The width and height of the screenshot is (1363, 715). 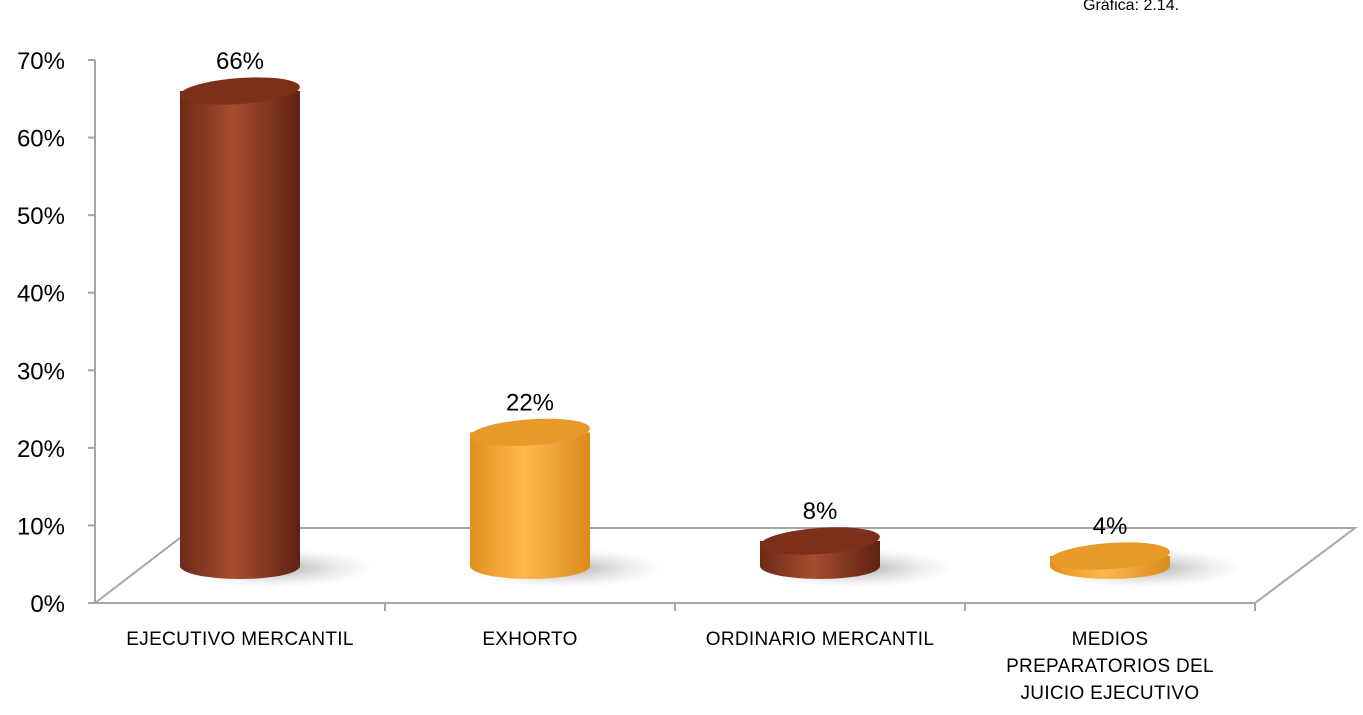 What do you see at coordinates (41, 371) in the screenshot?
I see `y-tick-label: 30%` at bounding box center [41, 371].